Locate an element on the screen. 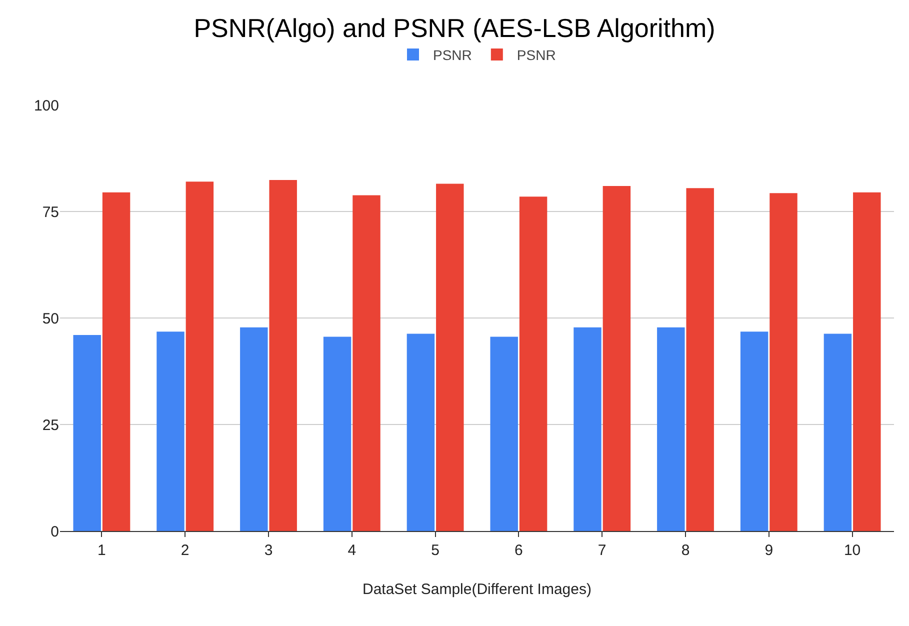 The image size is (909, 626). x-axis-title: DataSet Sample(Different Images) is located at coordinates (477, 589).